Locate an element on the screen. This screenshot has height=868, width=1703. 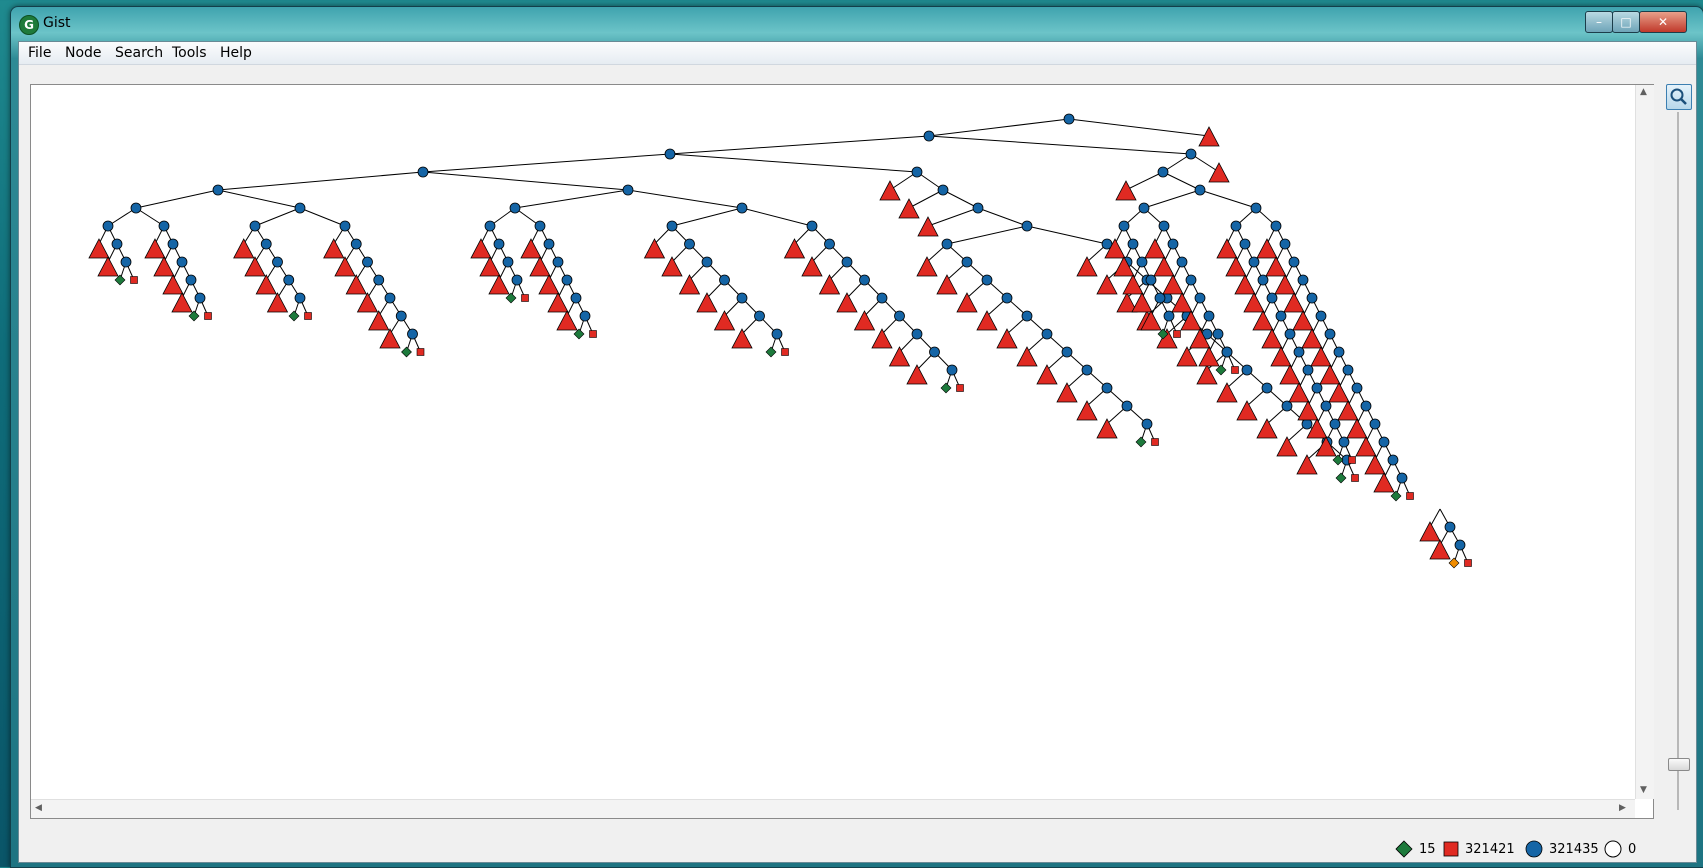
zoom-slider-thumb is located at coordinates (1679, 764).